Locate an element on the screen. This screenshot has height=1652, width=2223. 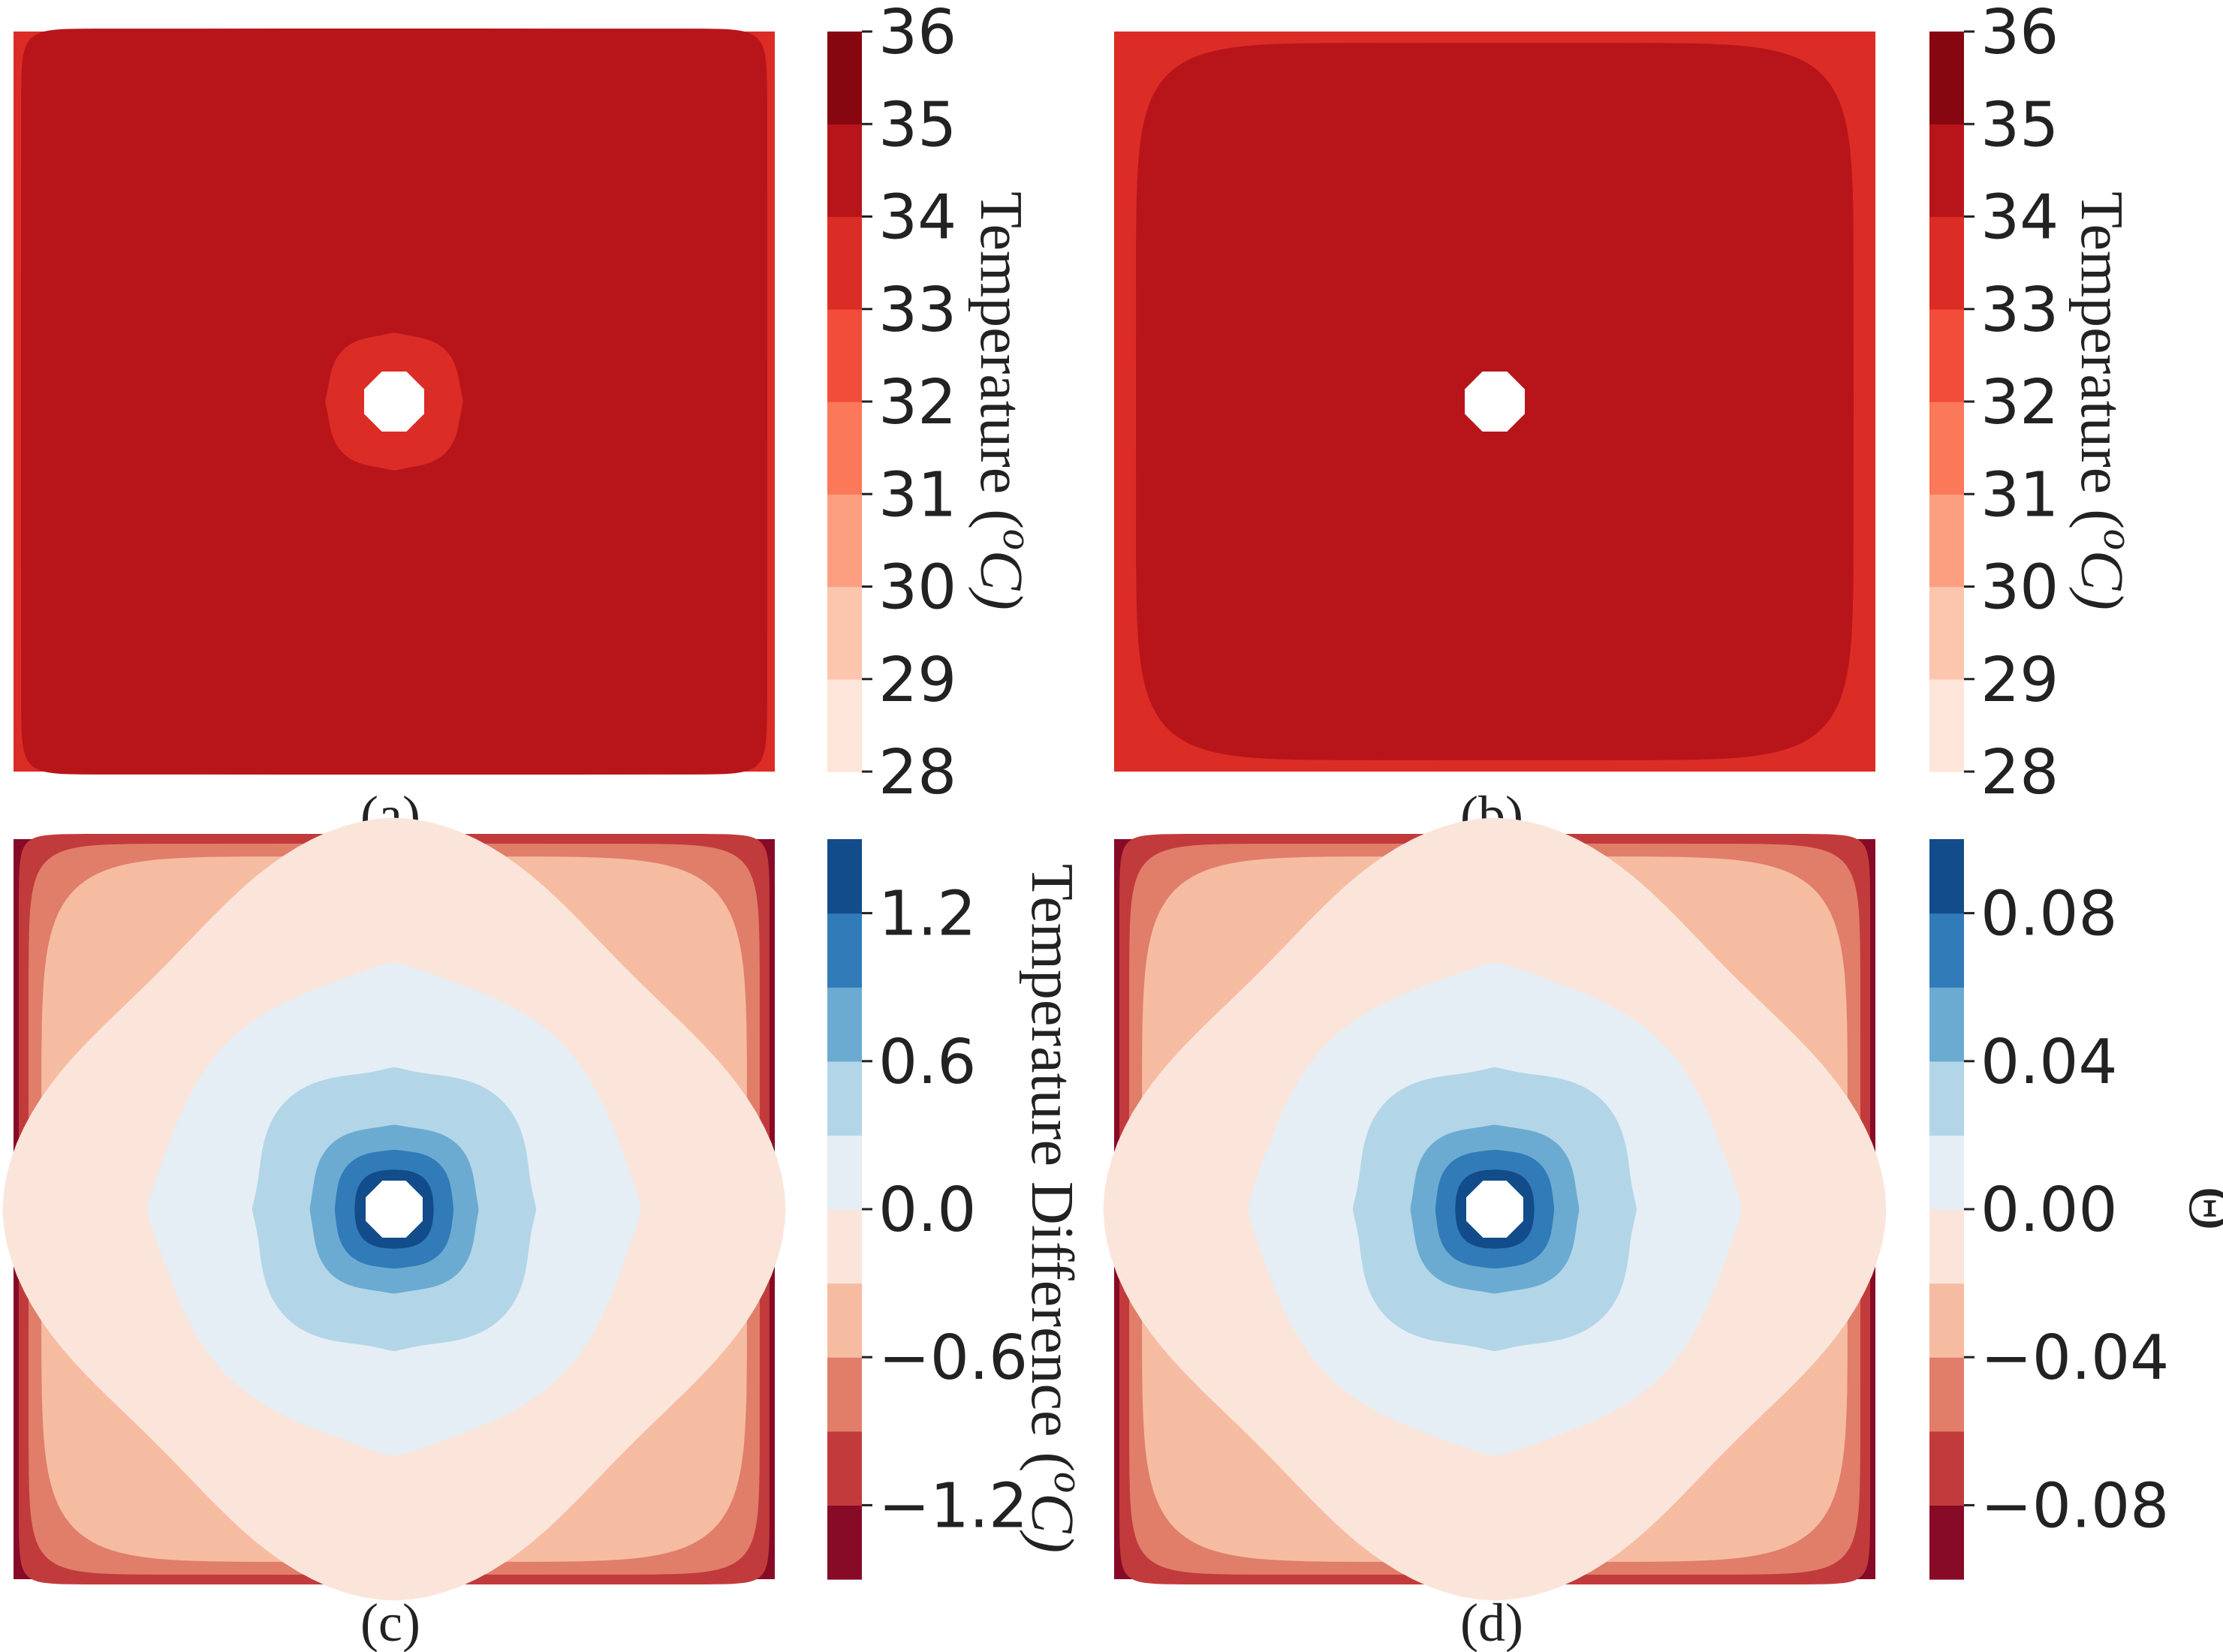
panel-label: (c) is located at coordinates (390, 1622).